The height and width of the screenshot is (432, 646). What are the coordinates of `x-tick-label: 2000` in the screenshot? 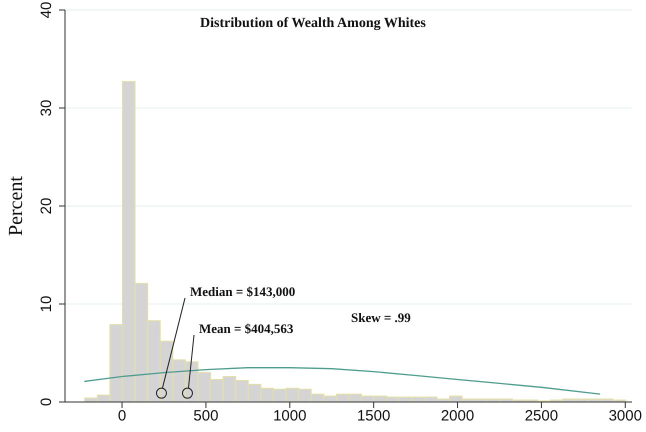 It's located at (457, 416).